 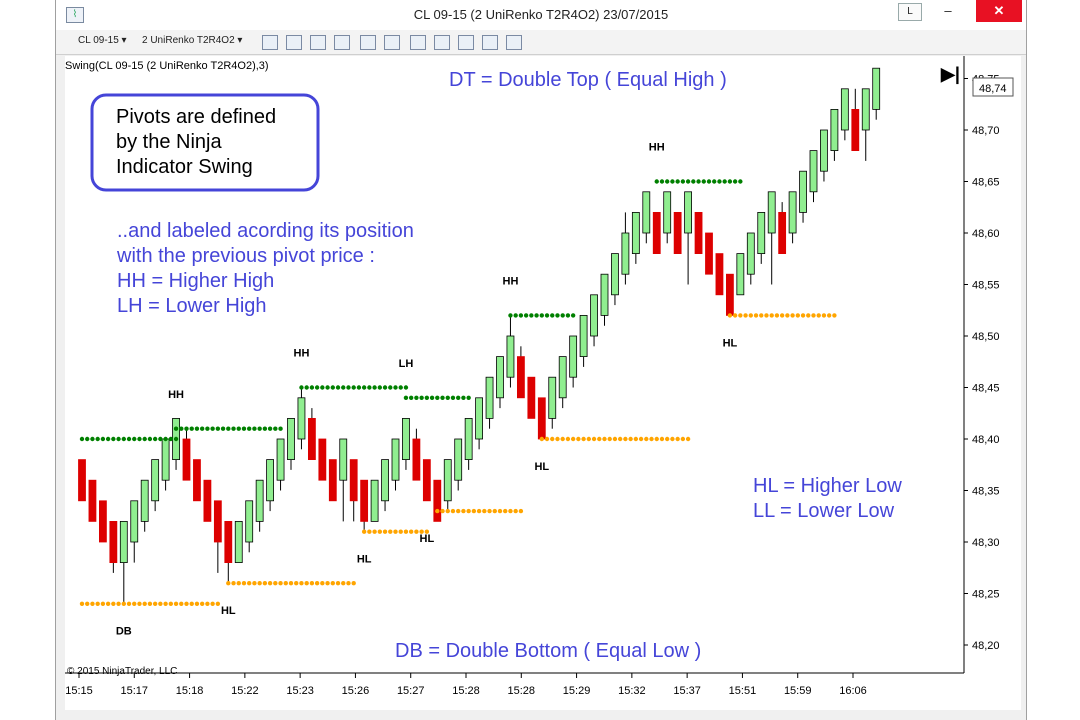 What do you see at coordinates (999, 11) in the screenshot?
I see `close-button: ✕` at bounding box center [999, 11].